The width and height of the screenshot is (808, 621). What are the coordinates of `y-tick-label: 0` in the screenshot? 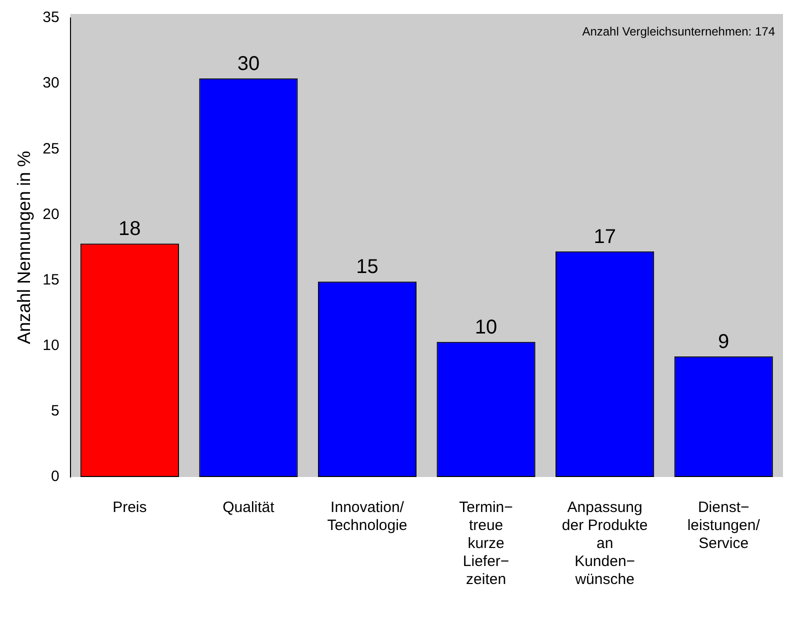 It's located at (55, 477).